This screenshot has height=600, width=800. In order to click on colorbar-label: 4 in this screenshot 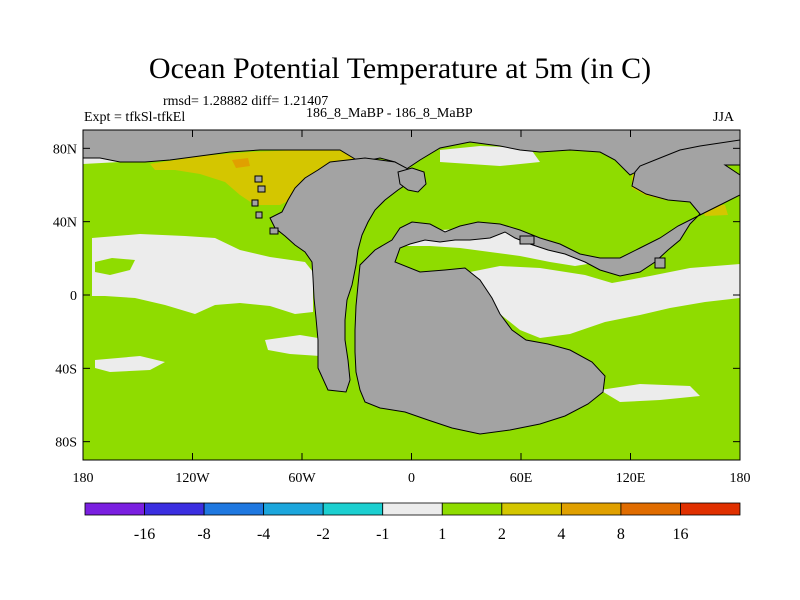, I will do `click(561, 534)`.